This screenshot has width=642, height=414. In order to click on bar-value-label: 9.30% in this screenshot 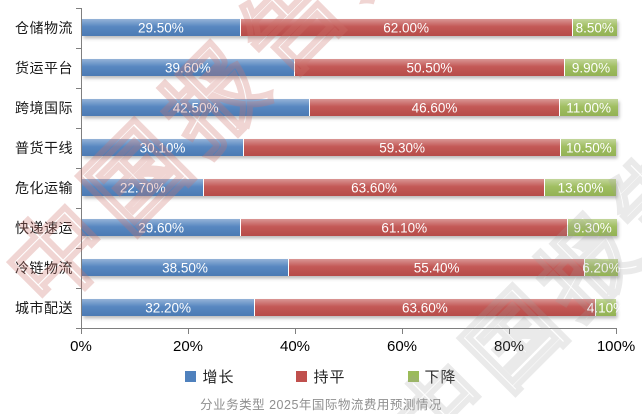, I will do `click(592, 227)`.